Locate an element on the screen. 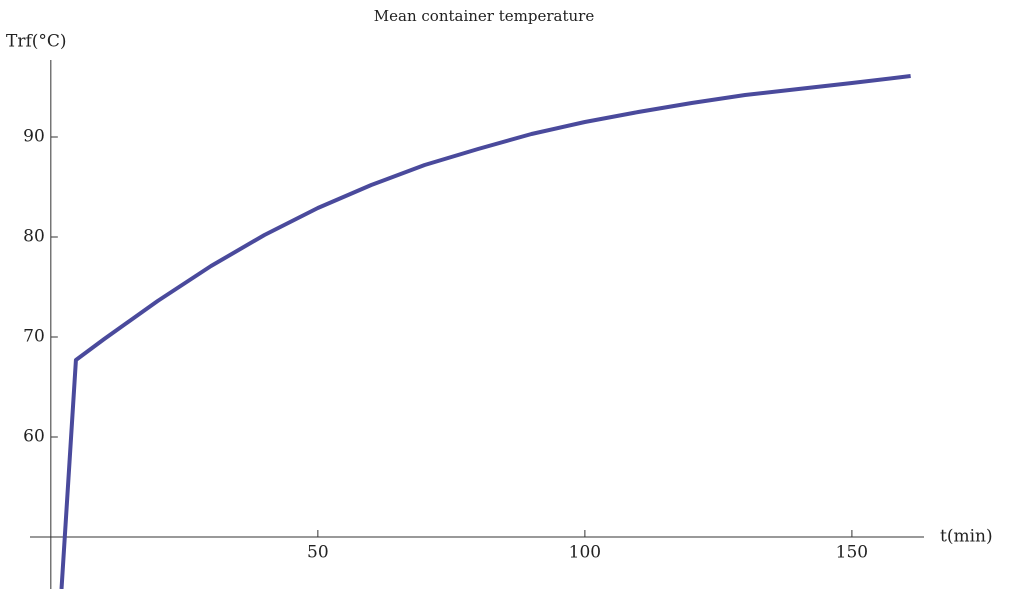  y-tick-label: 60 is located at coordinates (34, 437).